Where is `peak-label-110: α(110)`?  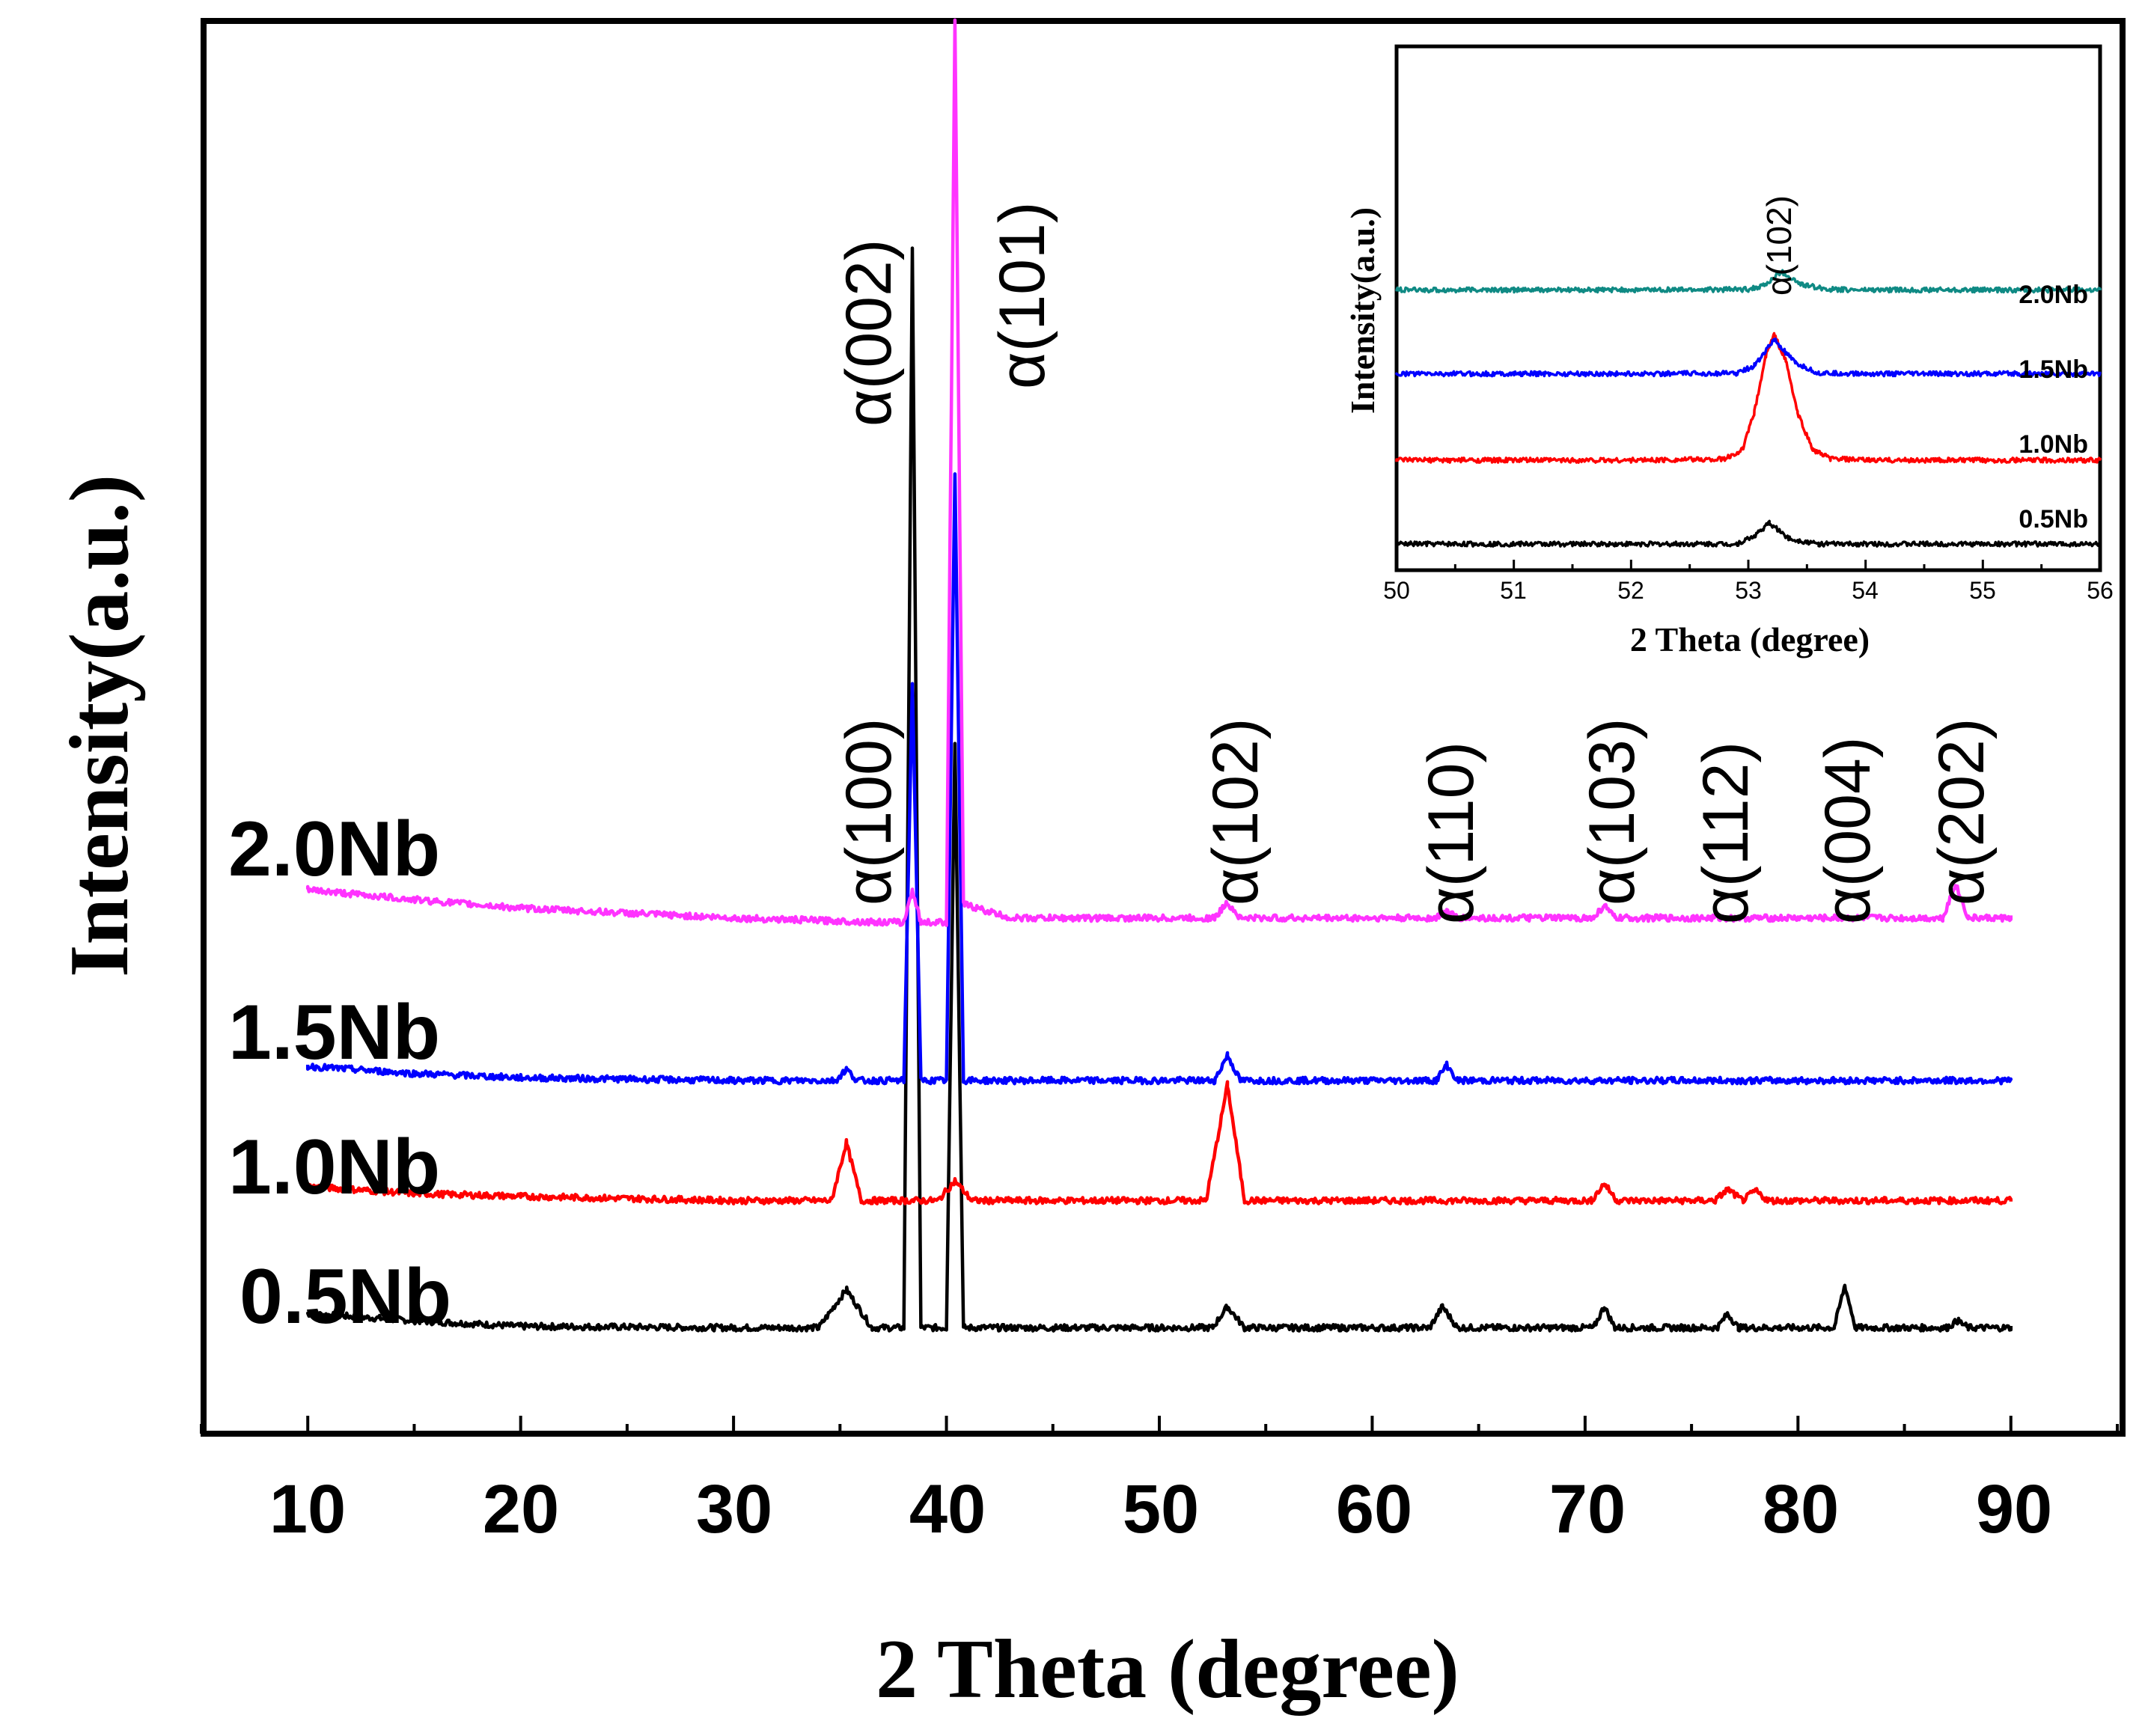 peak-label-110: α(110) is located at coordinates (1451, 833).